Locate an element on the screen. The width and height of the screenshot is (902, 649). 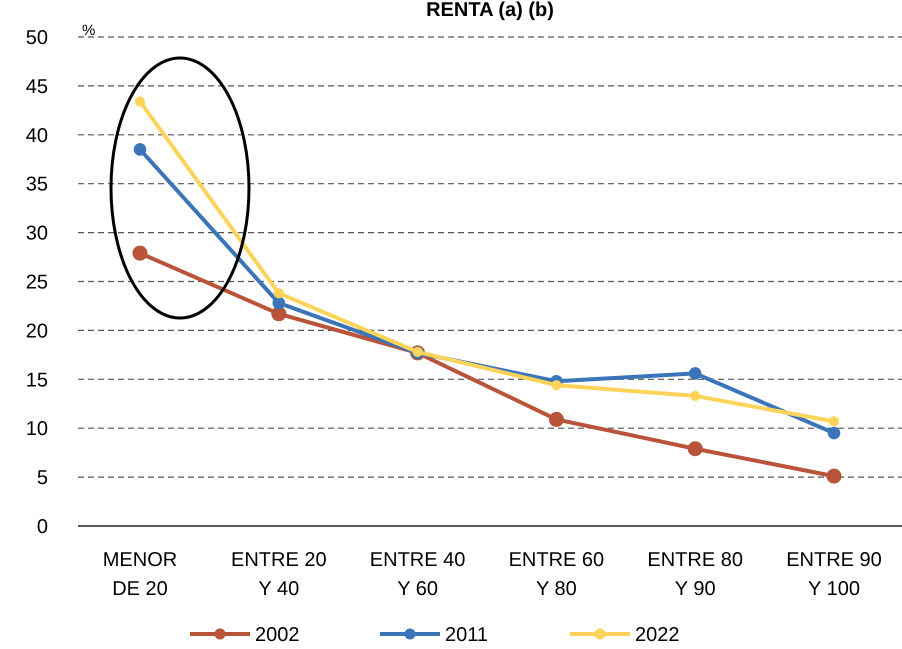
y-tick-label: 25 is located at coordinates (37, 283).